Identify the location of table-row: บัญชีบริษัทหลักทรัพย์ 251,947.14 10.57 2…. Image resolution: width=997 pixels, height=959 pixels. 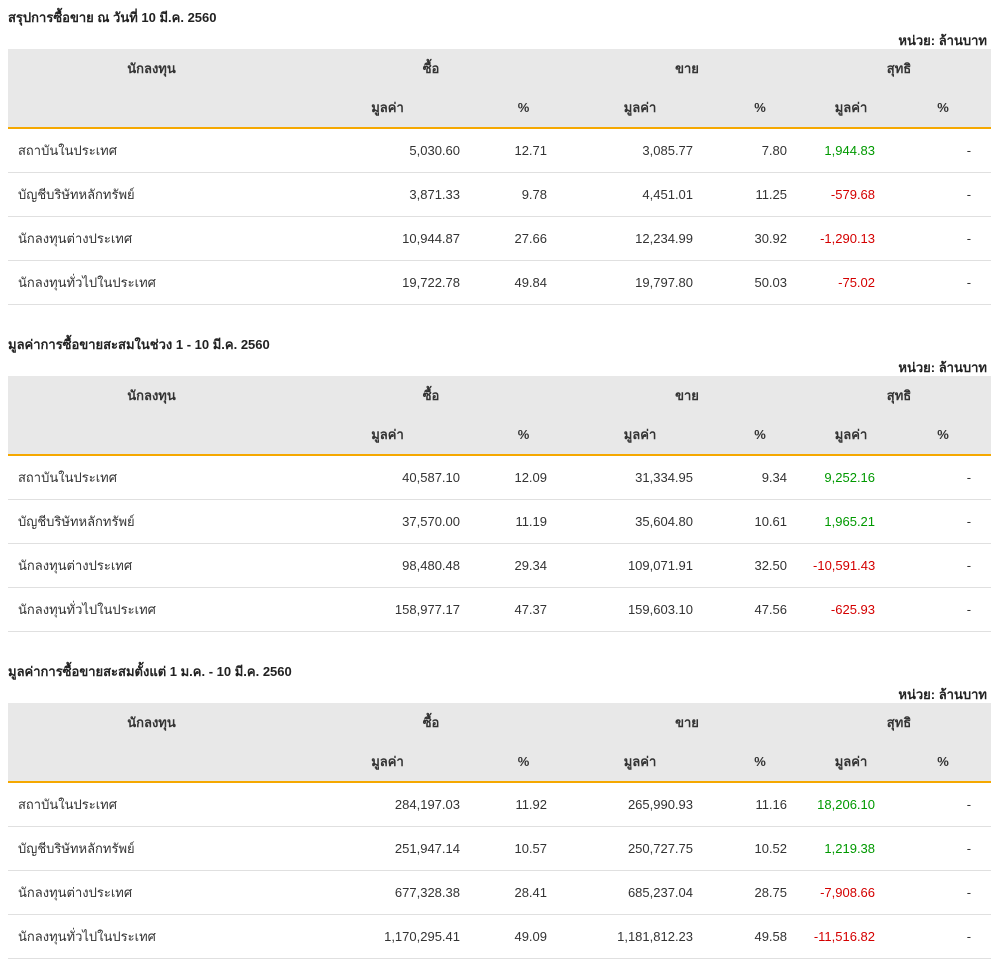
(500, 848).